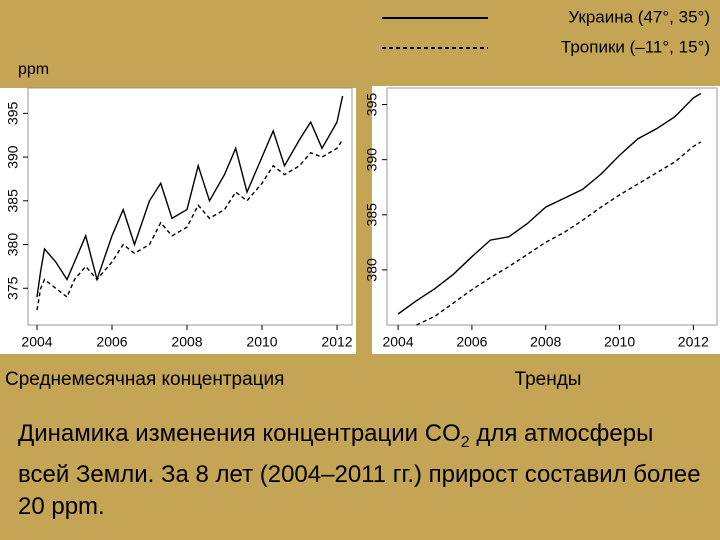 This screenshot has width=720, height=540. Describe the element at coordinates (548, 379) in the screenshot. I see `chart-caption: Тренды` at that location.